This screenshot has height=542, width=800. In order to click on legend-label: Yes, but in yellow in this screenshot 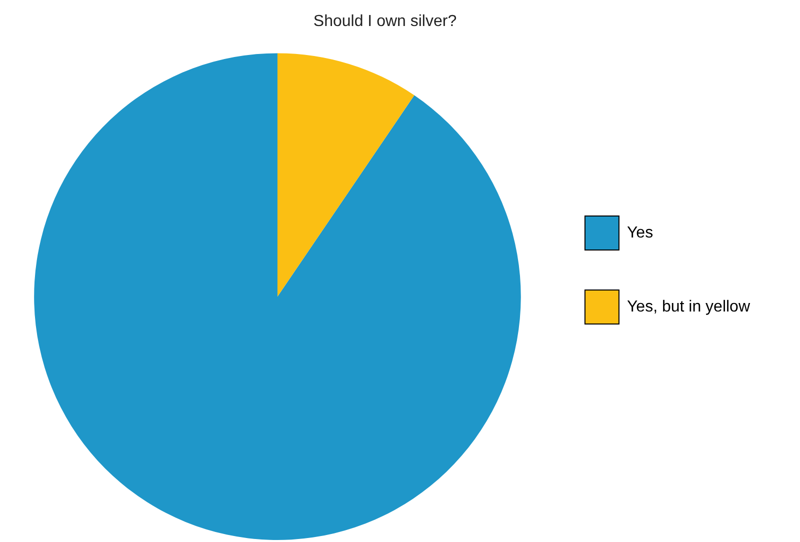, I will do `click(688, 307)`.